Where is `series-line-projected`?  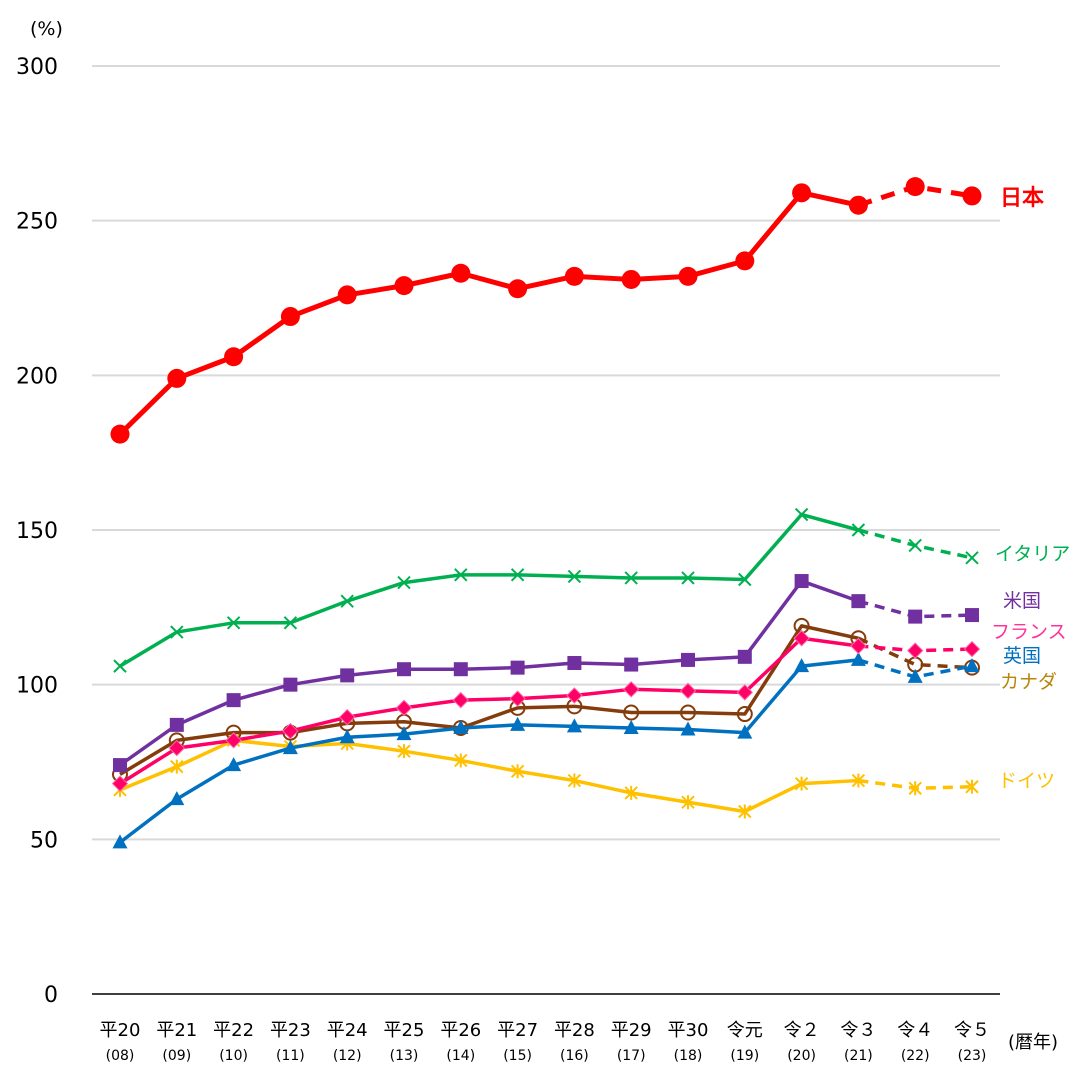 series-line-projected is located at coordinates (915, 544).